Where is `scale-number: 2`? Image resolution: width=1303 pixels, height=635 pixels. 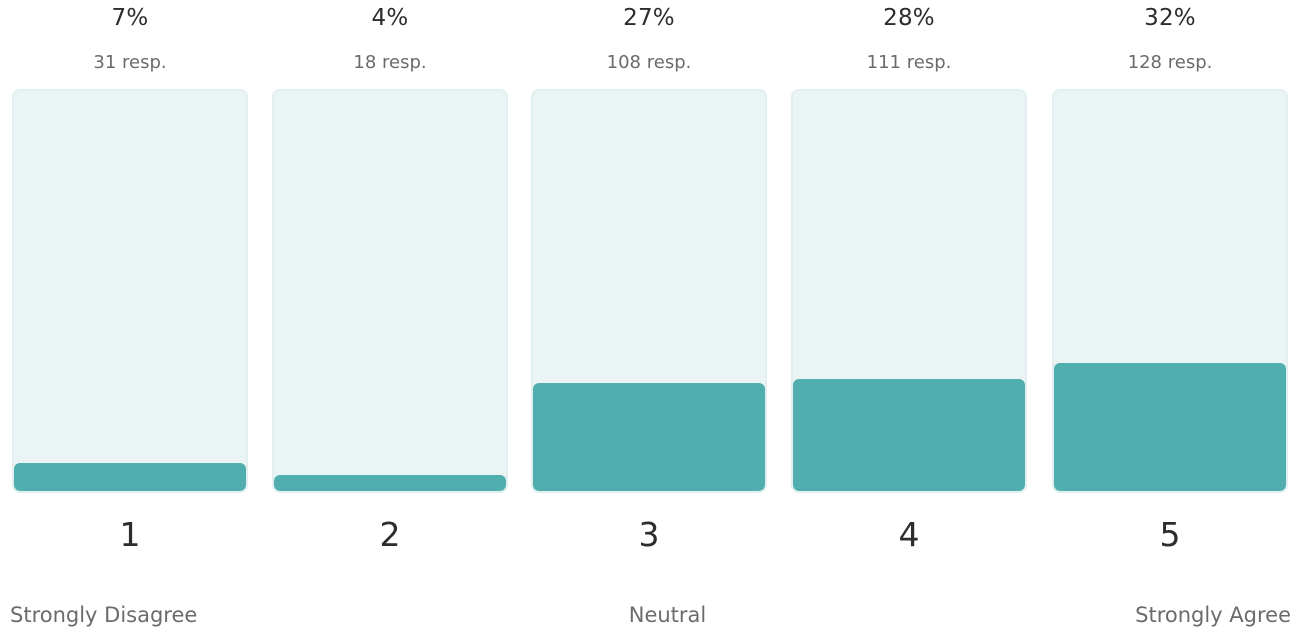
scale-number: 2 is located at coordinates (390, 534).